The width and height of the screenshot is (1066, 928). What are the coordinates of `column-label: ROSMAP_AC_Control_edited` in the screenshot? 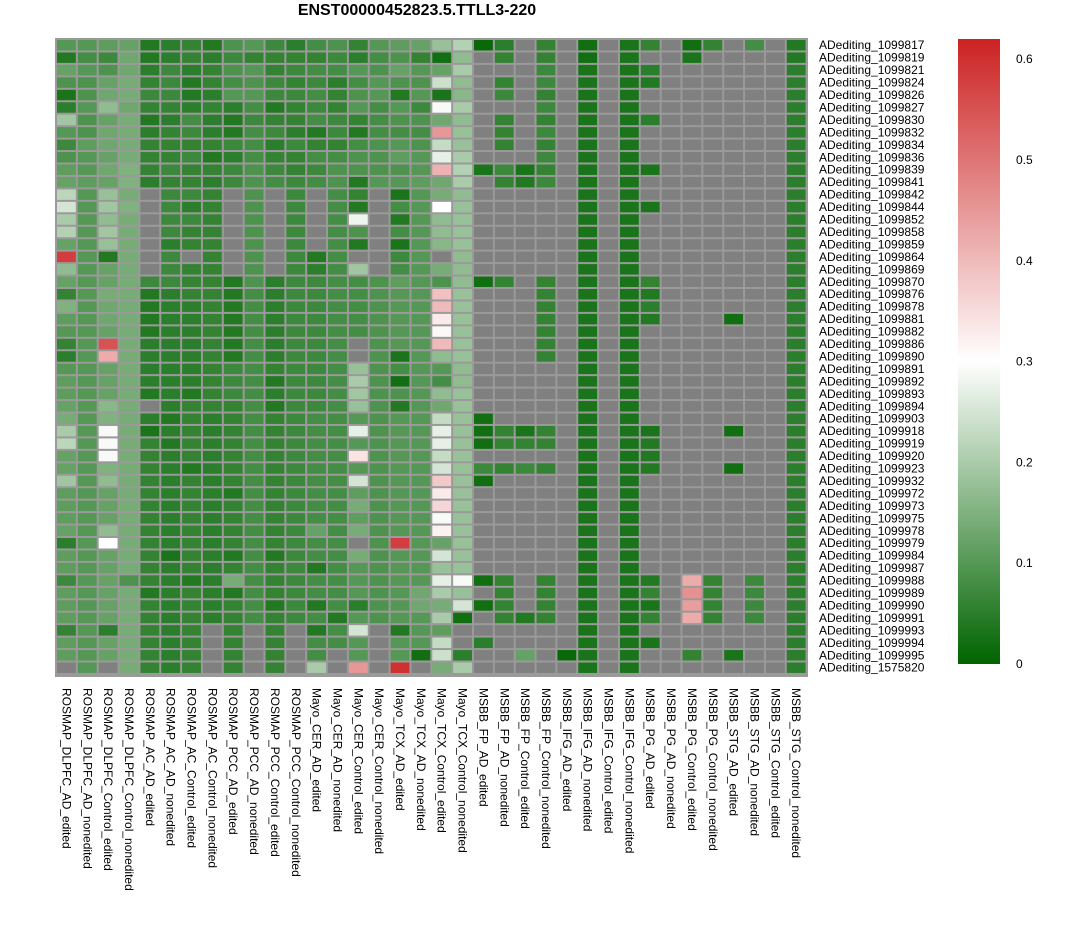 It's located at (192, 768).